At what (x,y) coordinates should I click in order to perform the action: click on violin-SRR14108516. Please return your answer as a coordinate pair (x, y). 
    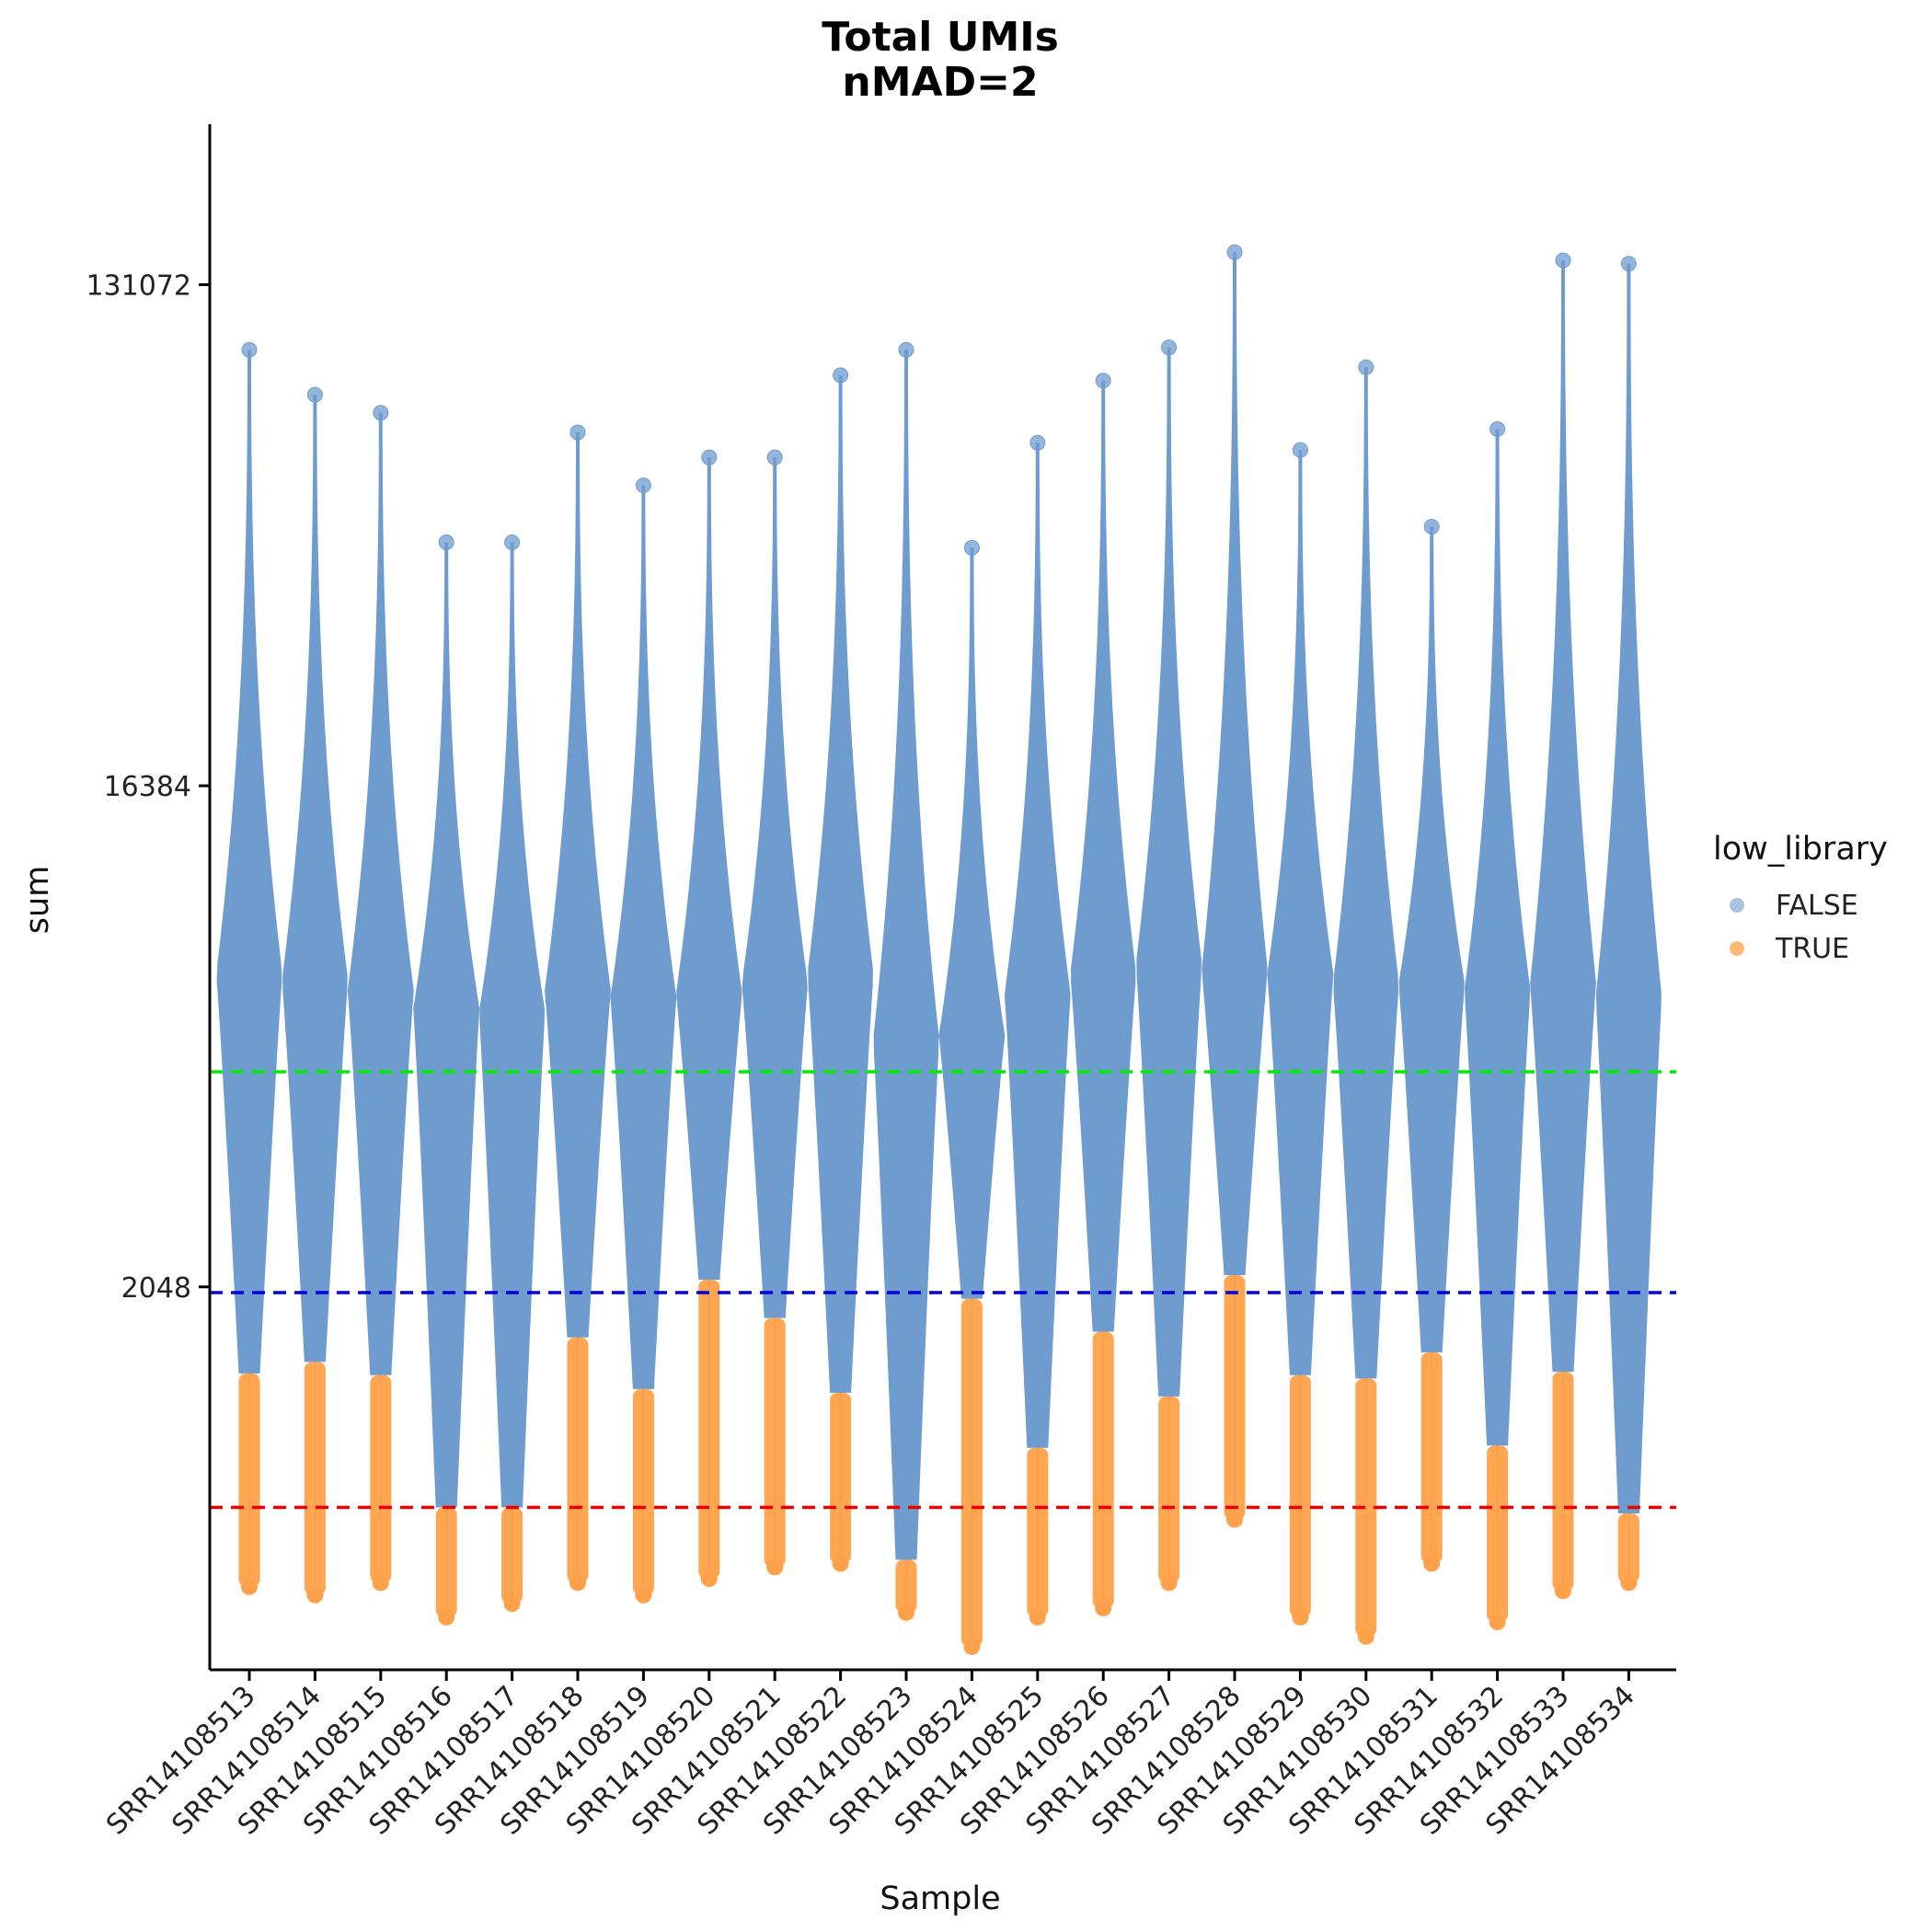
    Looking at the image, I should click on (446, 1080).